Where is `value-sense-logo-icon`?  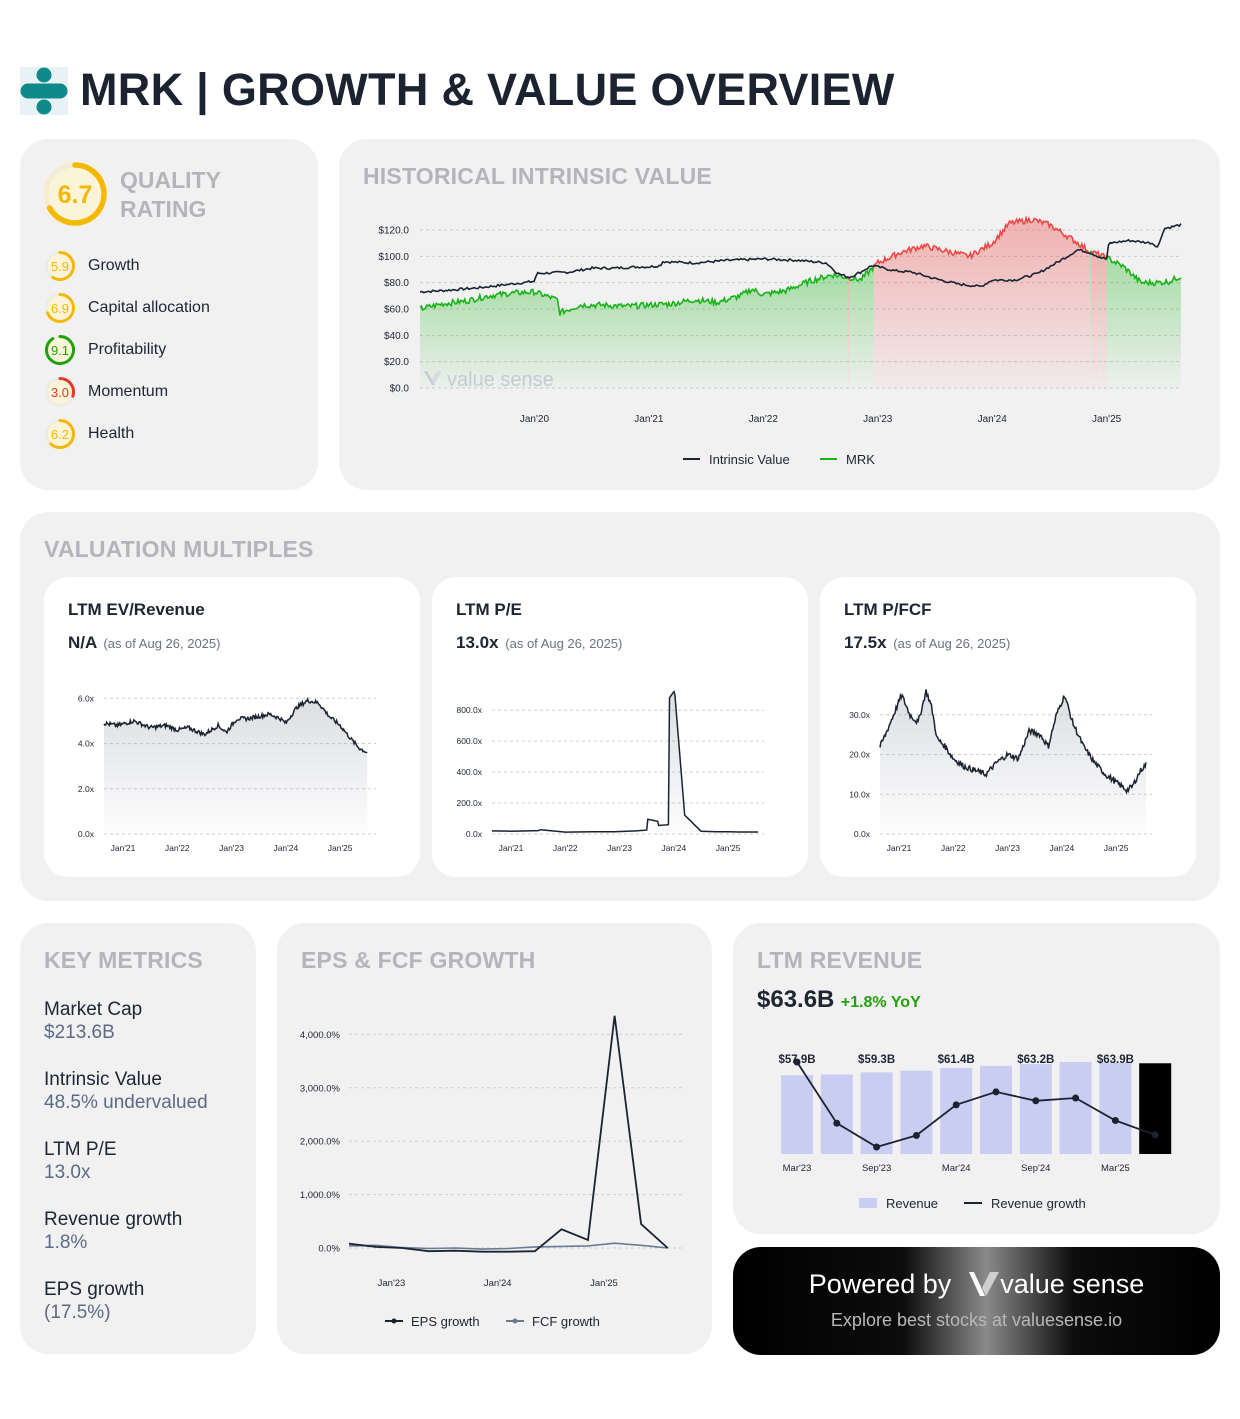
value-sense-logo-icon is located at coordinates (983, 1284).